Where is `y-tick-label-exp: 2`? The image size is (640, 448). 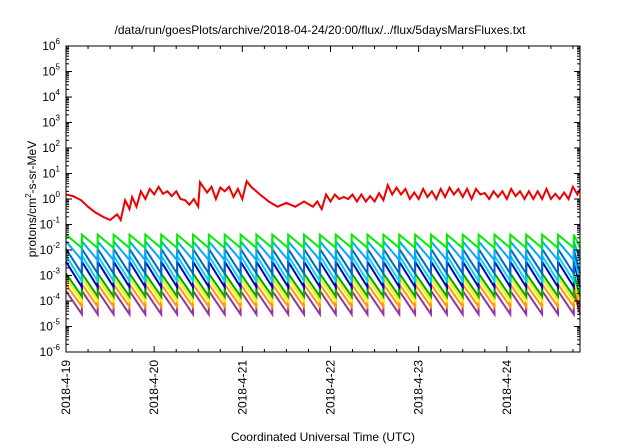 y-tick-label-exp: 2 is located at coordinates (58, 143).